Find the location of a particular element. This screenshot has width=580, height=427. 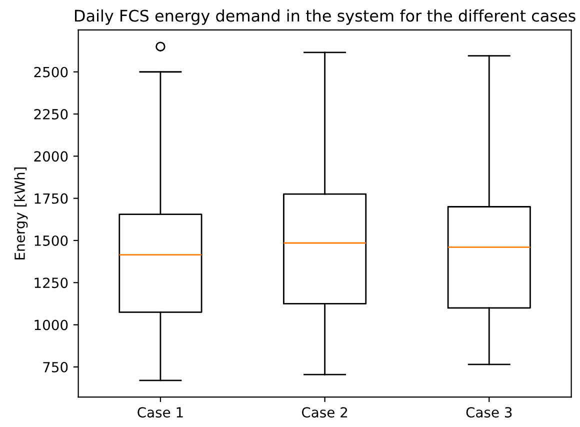

y-tick-label: 2250 is located at coordinates (51, 114).